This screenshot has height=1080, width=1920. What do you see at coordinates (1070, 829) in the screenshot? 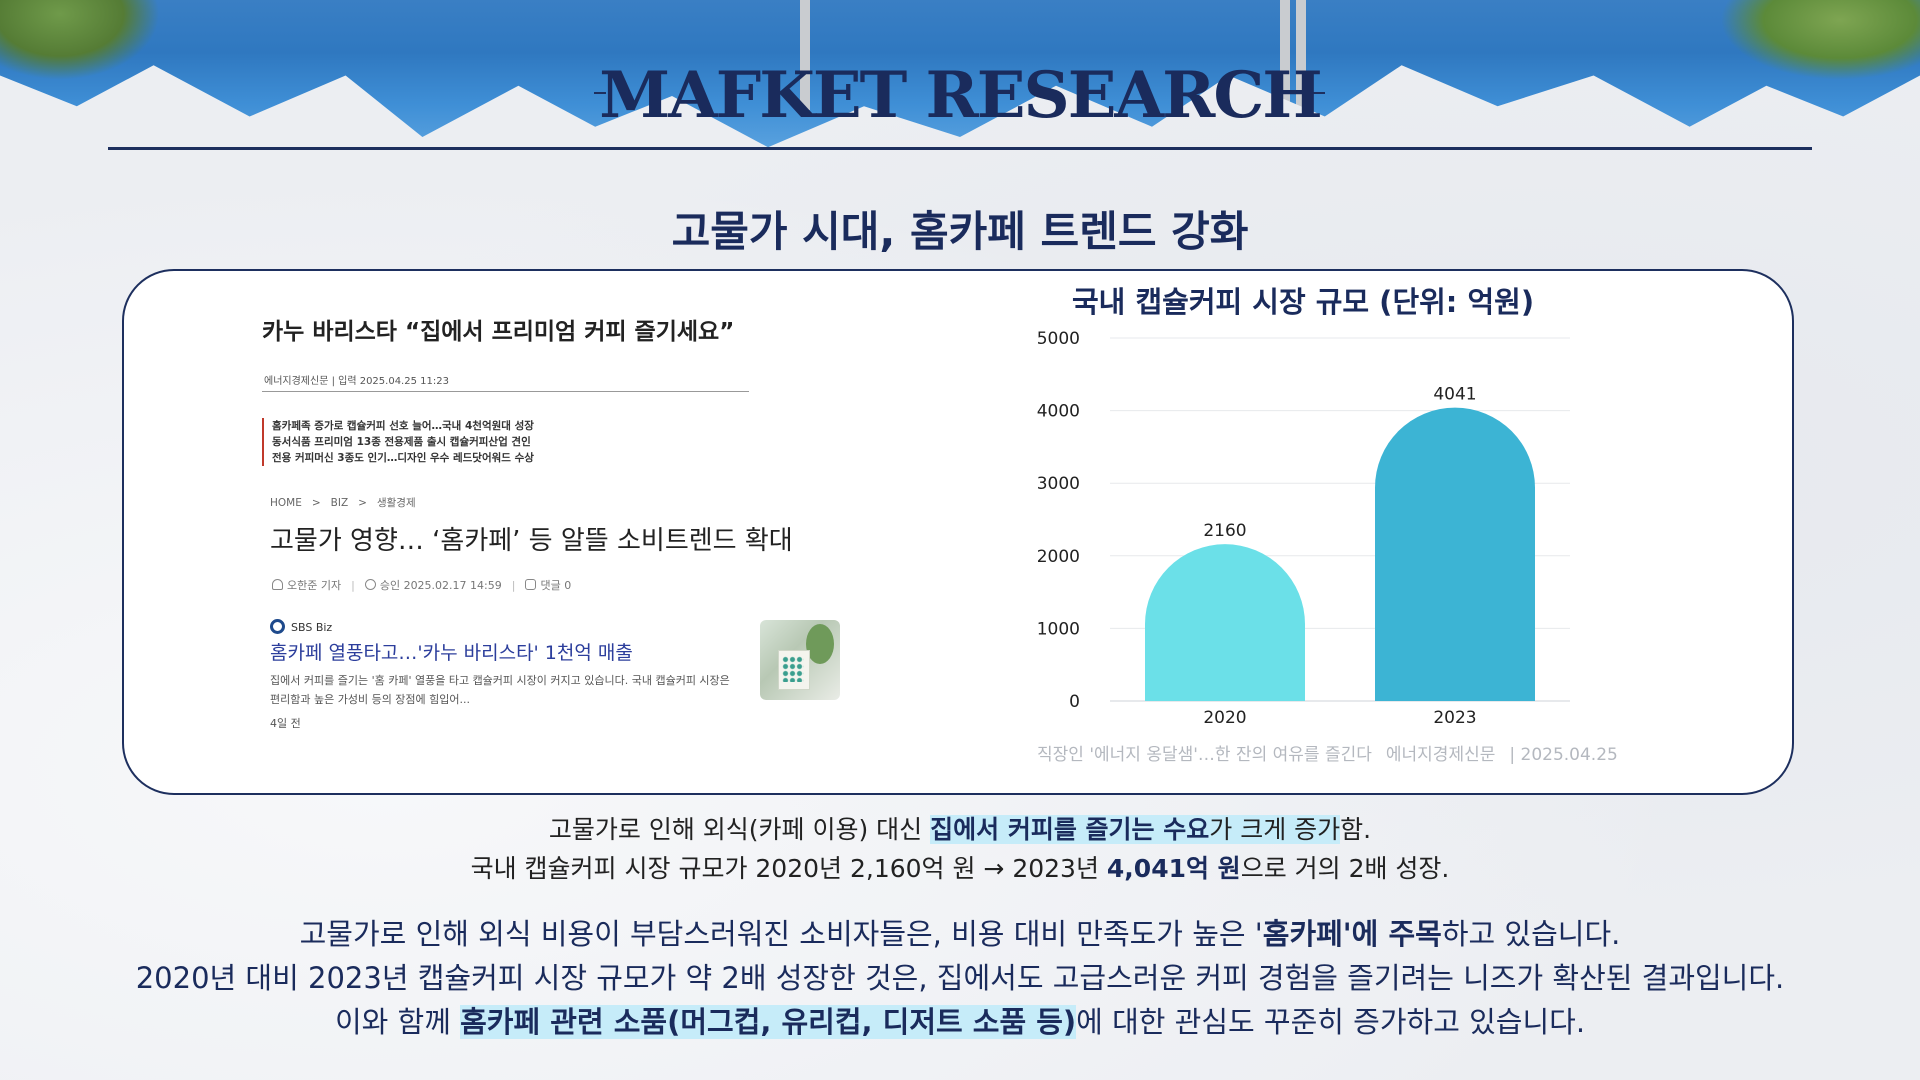
I see `summary-highlight: 집에서 커피를 즐기는 수요` at bounding box center [1070, 829].